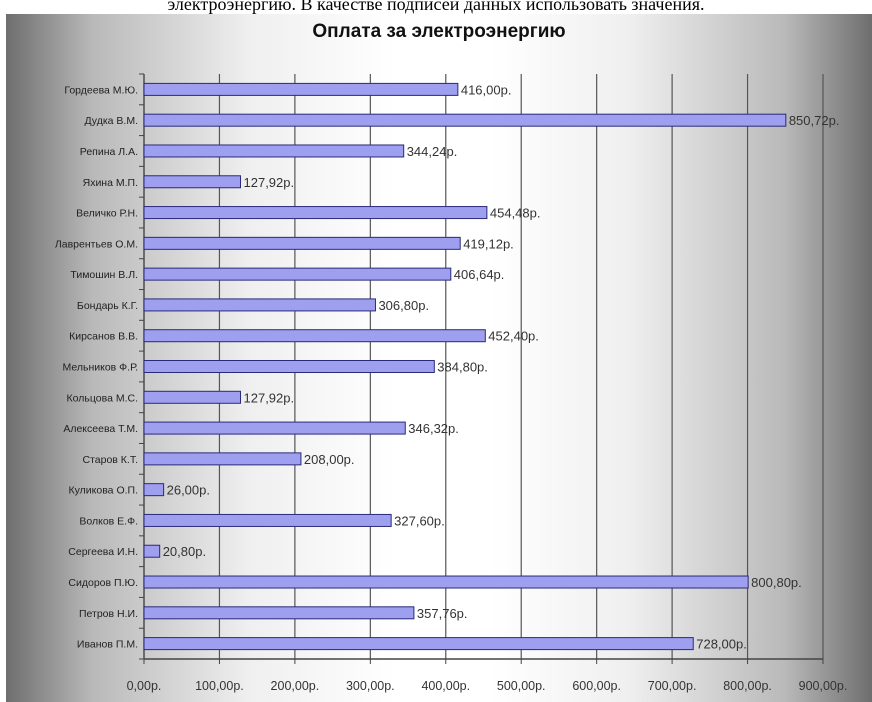  What do you see at coordinates (103, 337) in the screenshot?
I see `category-label: Кирсанов В.В.` at bounding box center [103, 337].